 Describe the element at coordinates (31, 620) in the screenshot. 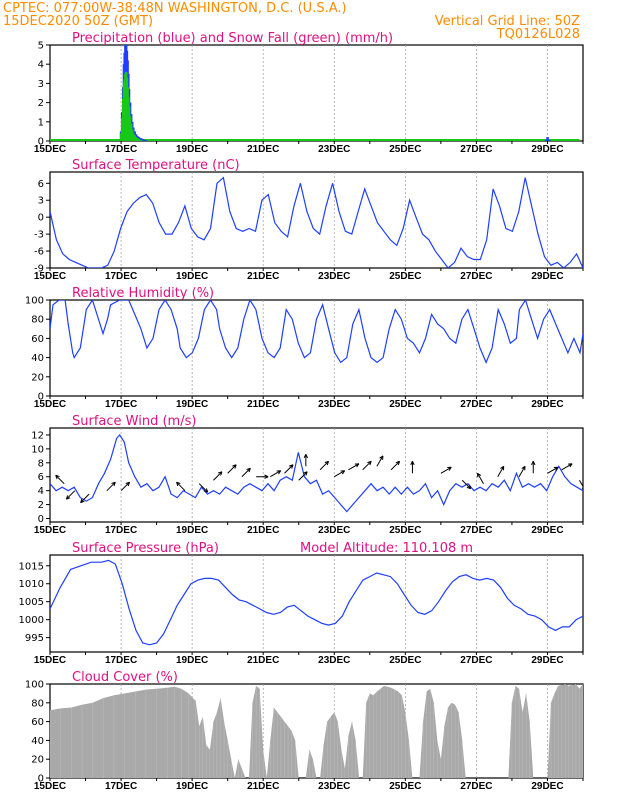

I see `y-tick-label: 1000` at that location.